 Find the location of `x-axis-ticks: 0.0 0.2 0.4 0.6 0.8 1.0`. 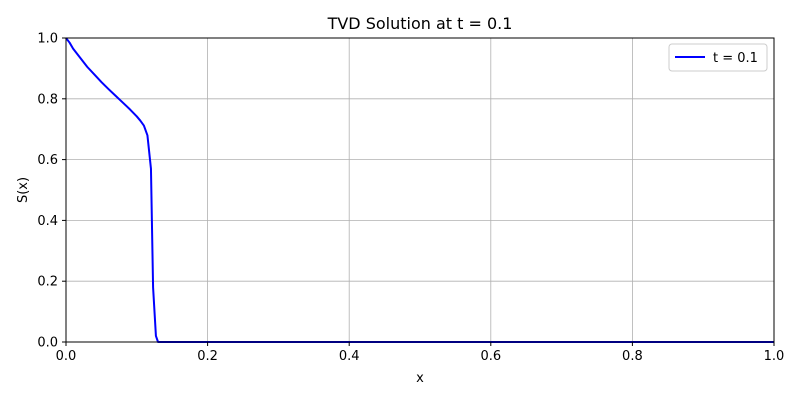

x-axis-ticks: 0.0 0.2 0.4 0.6 0.8 1.0 is located at coordinates (420, 353).